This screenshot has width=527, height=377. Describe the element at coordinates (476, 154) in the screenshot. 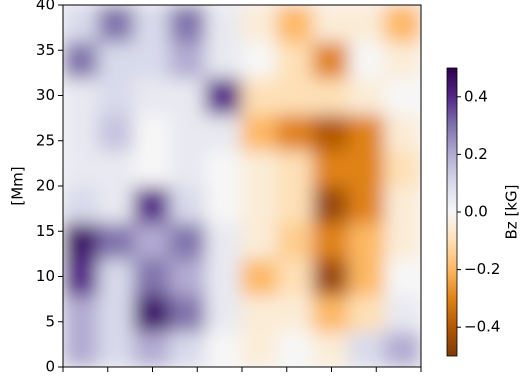

I see `colorbar-tick-label: 0.2` at that location.